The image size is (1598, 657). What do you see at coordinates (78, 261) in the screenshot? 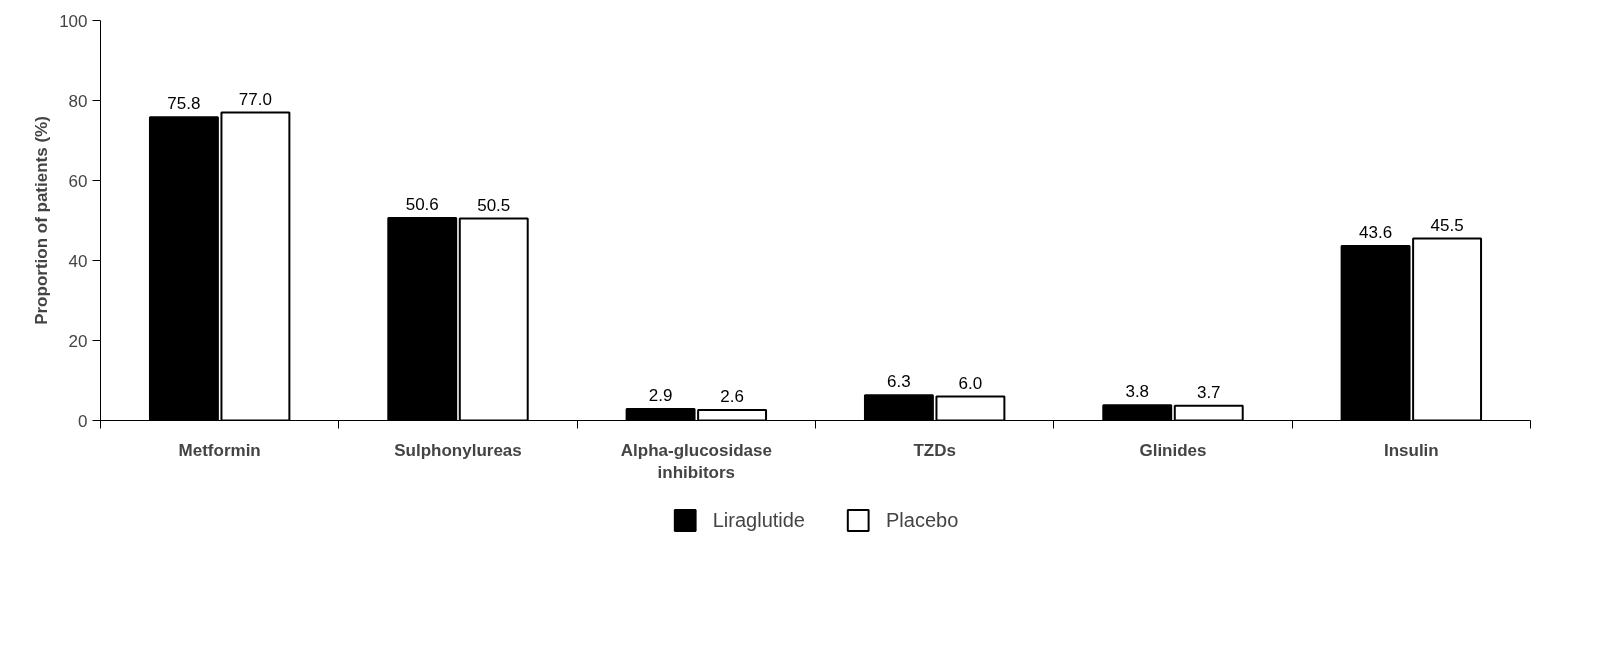
I see `y-tick-label: 40` at bounding box center [78, 261].